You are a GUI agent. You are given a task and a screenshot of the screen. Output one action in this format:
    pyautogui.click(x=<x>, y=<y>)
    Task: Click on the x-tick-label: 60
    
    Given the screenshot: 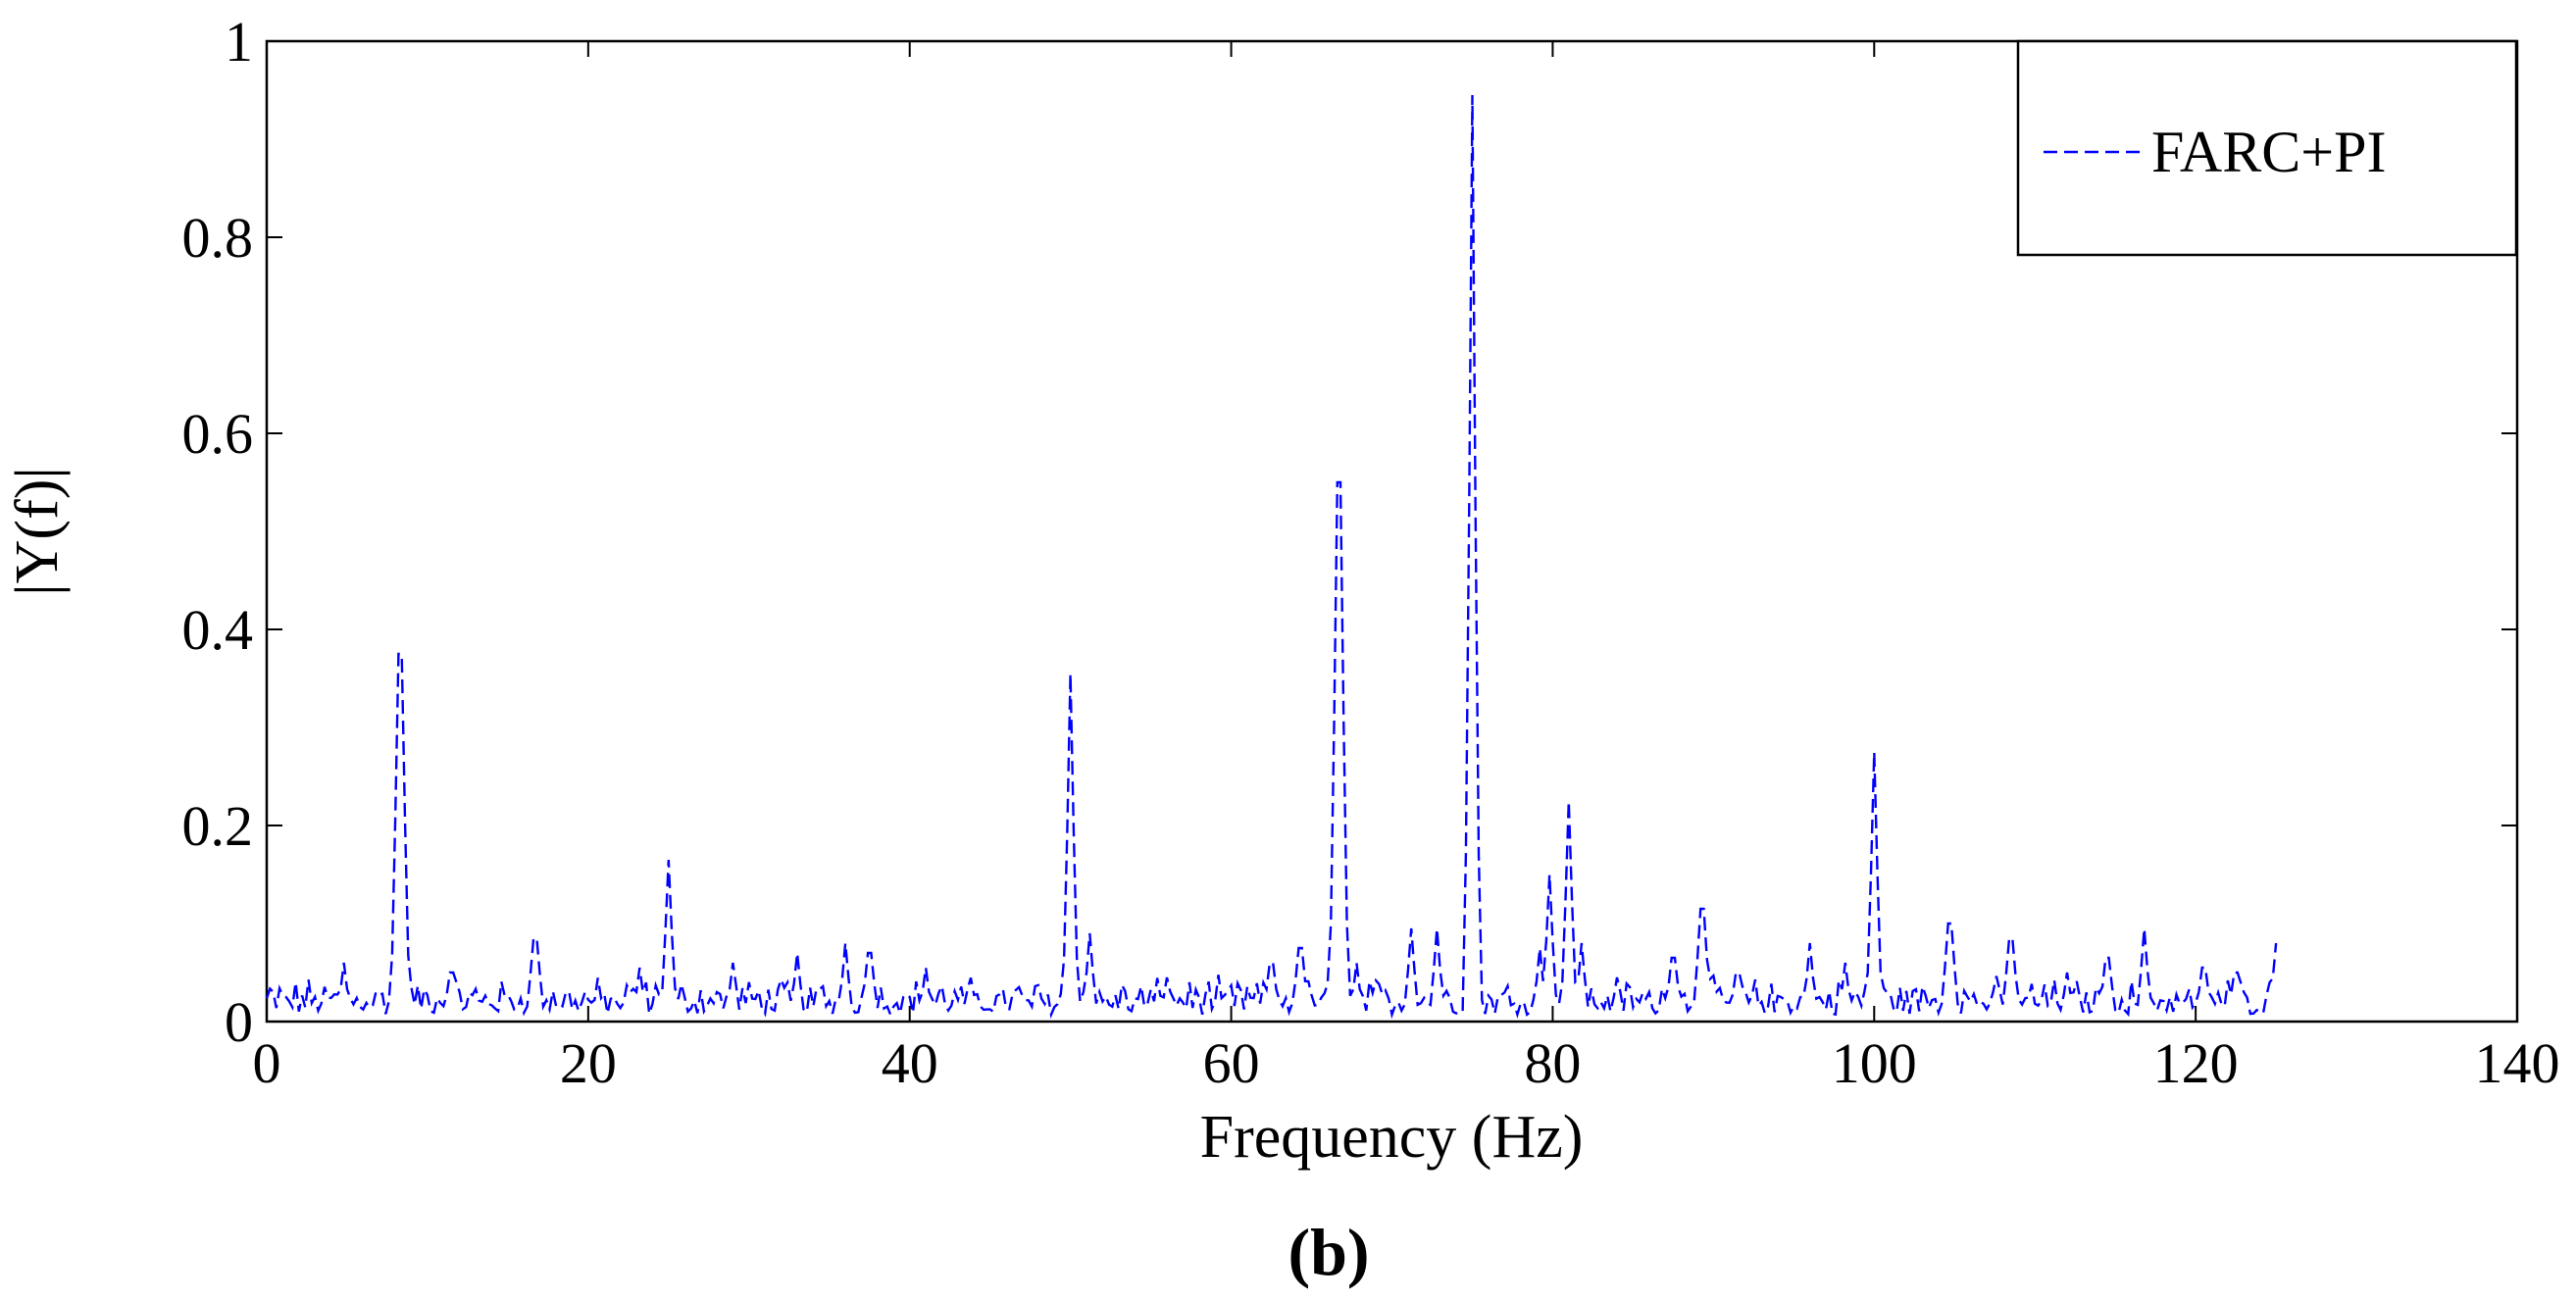 What is the action you would take?
    pyautogui.click(x=1231, y=1063)
    